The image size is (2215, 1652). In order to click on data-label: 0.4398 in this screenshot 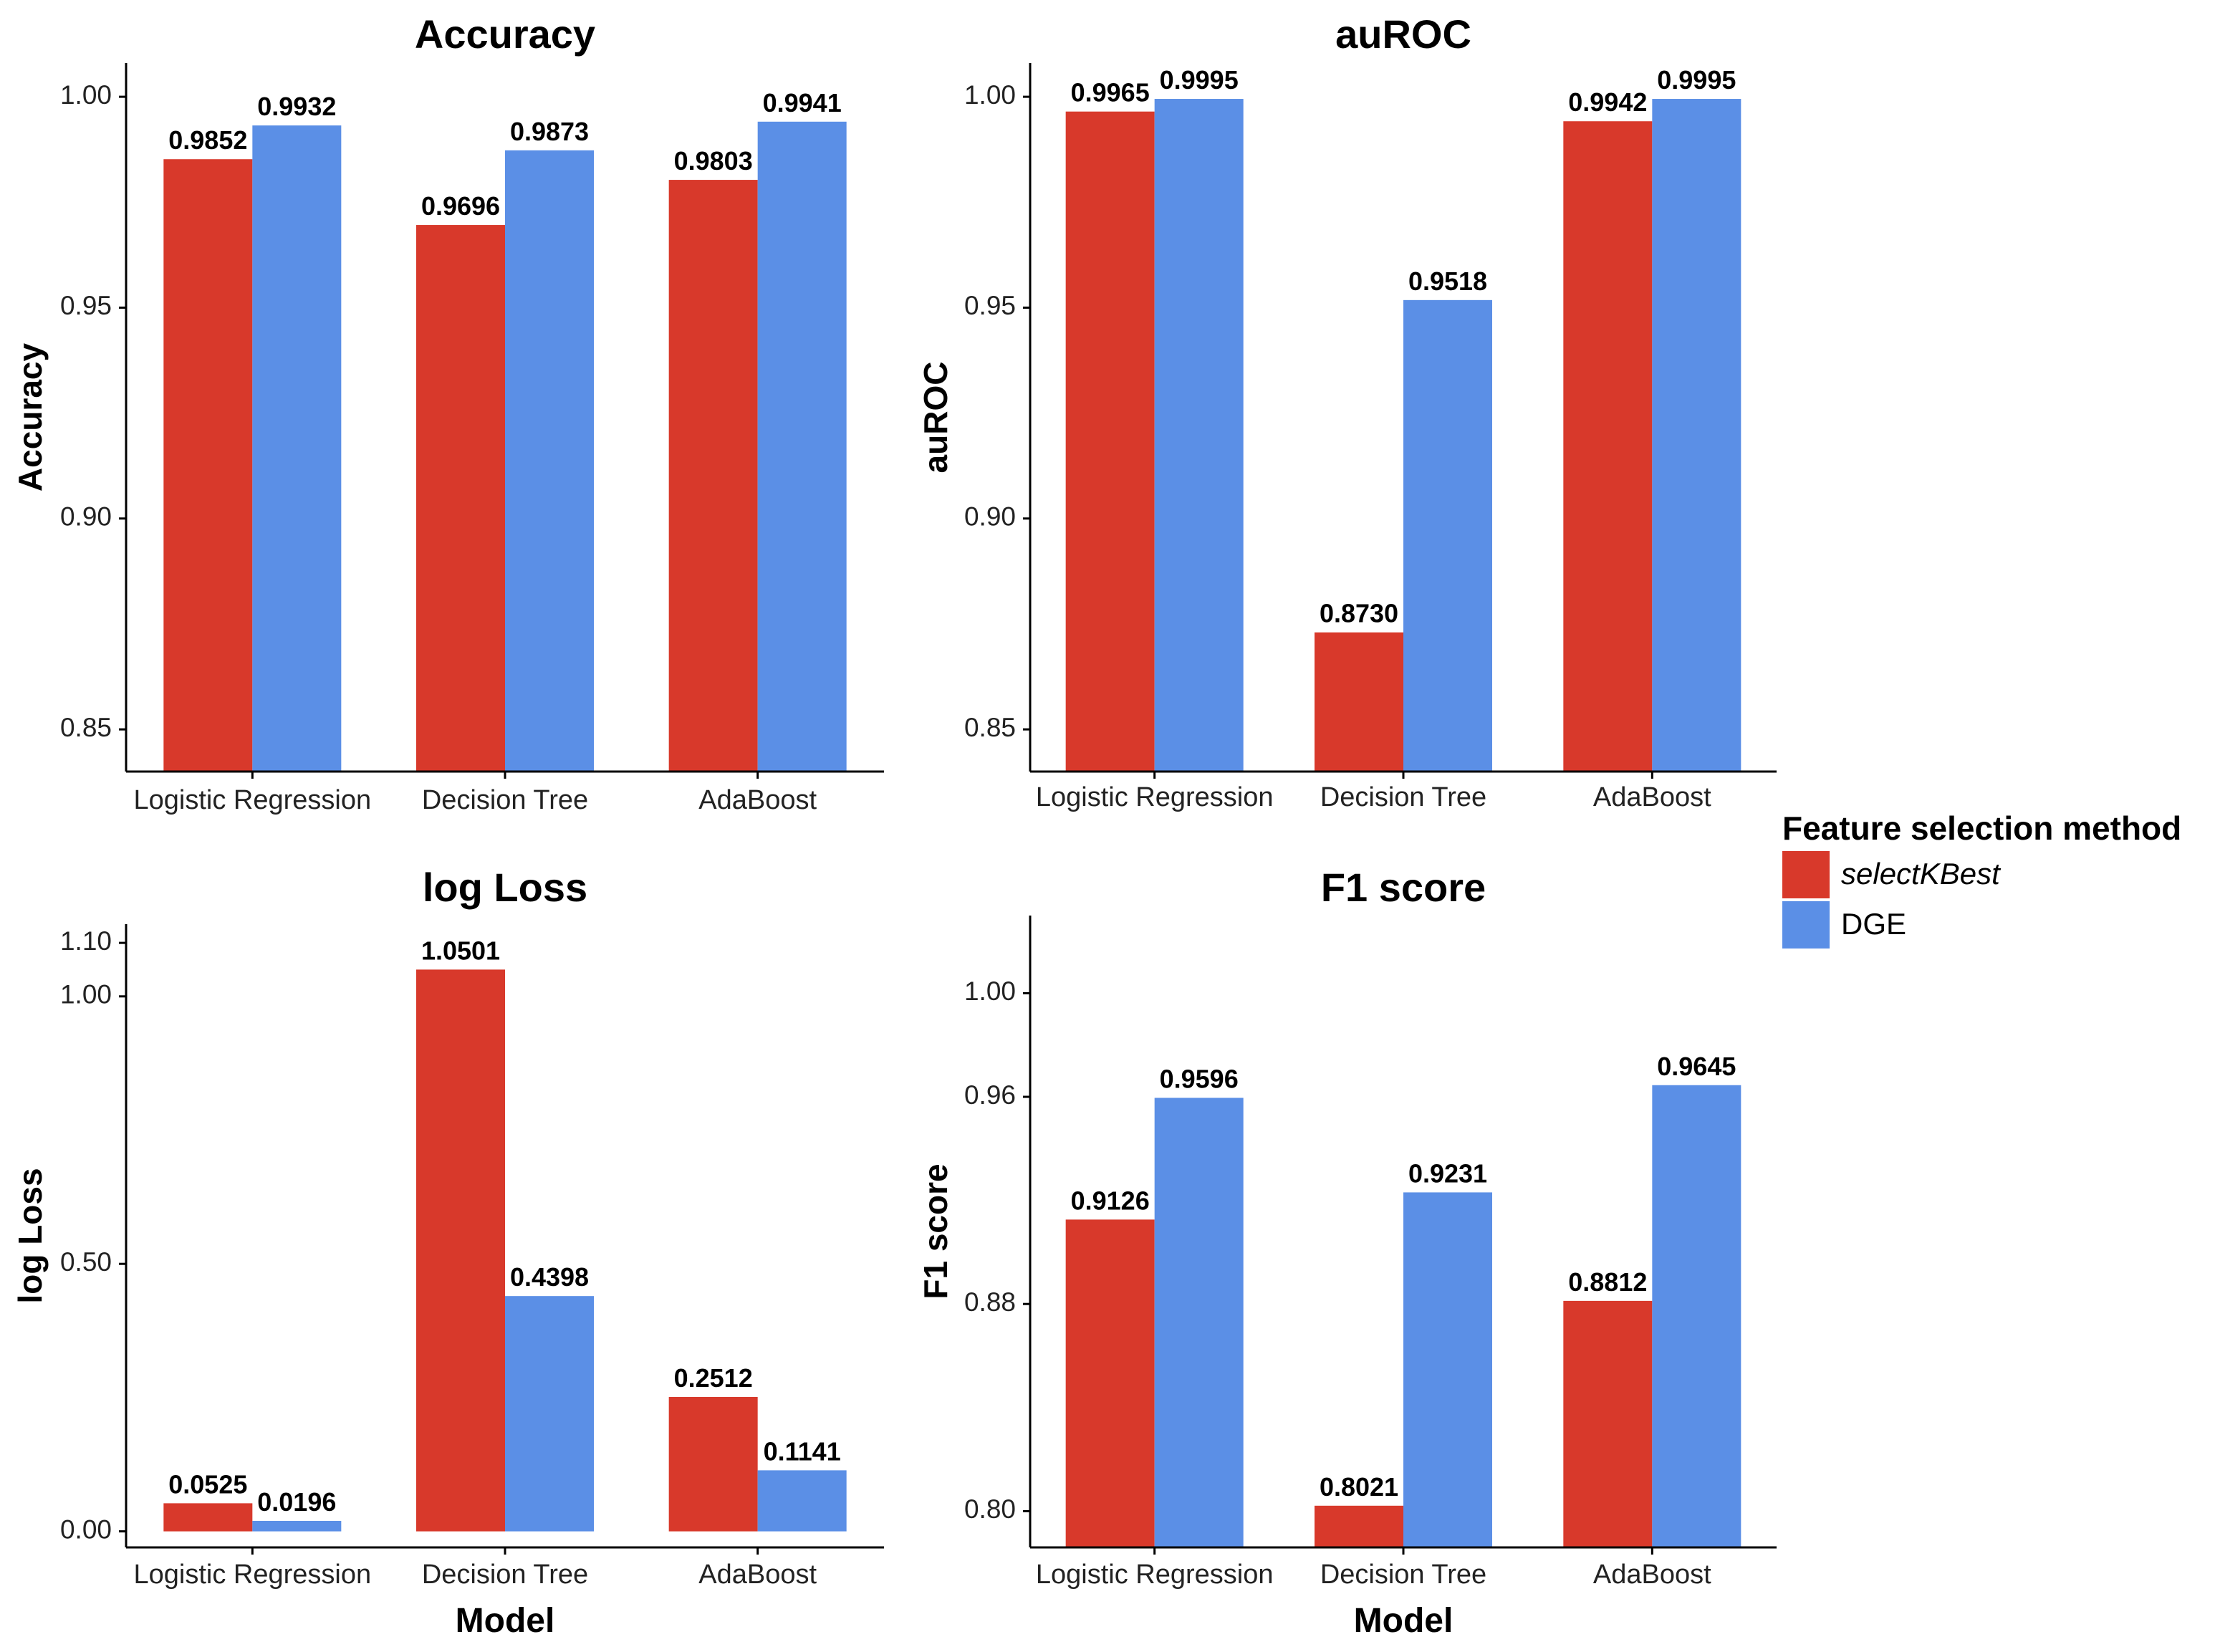, I will do `click(550, 1277)`.